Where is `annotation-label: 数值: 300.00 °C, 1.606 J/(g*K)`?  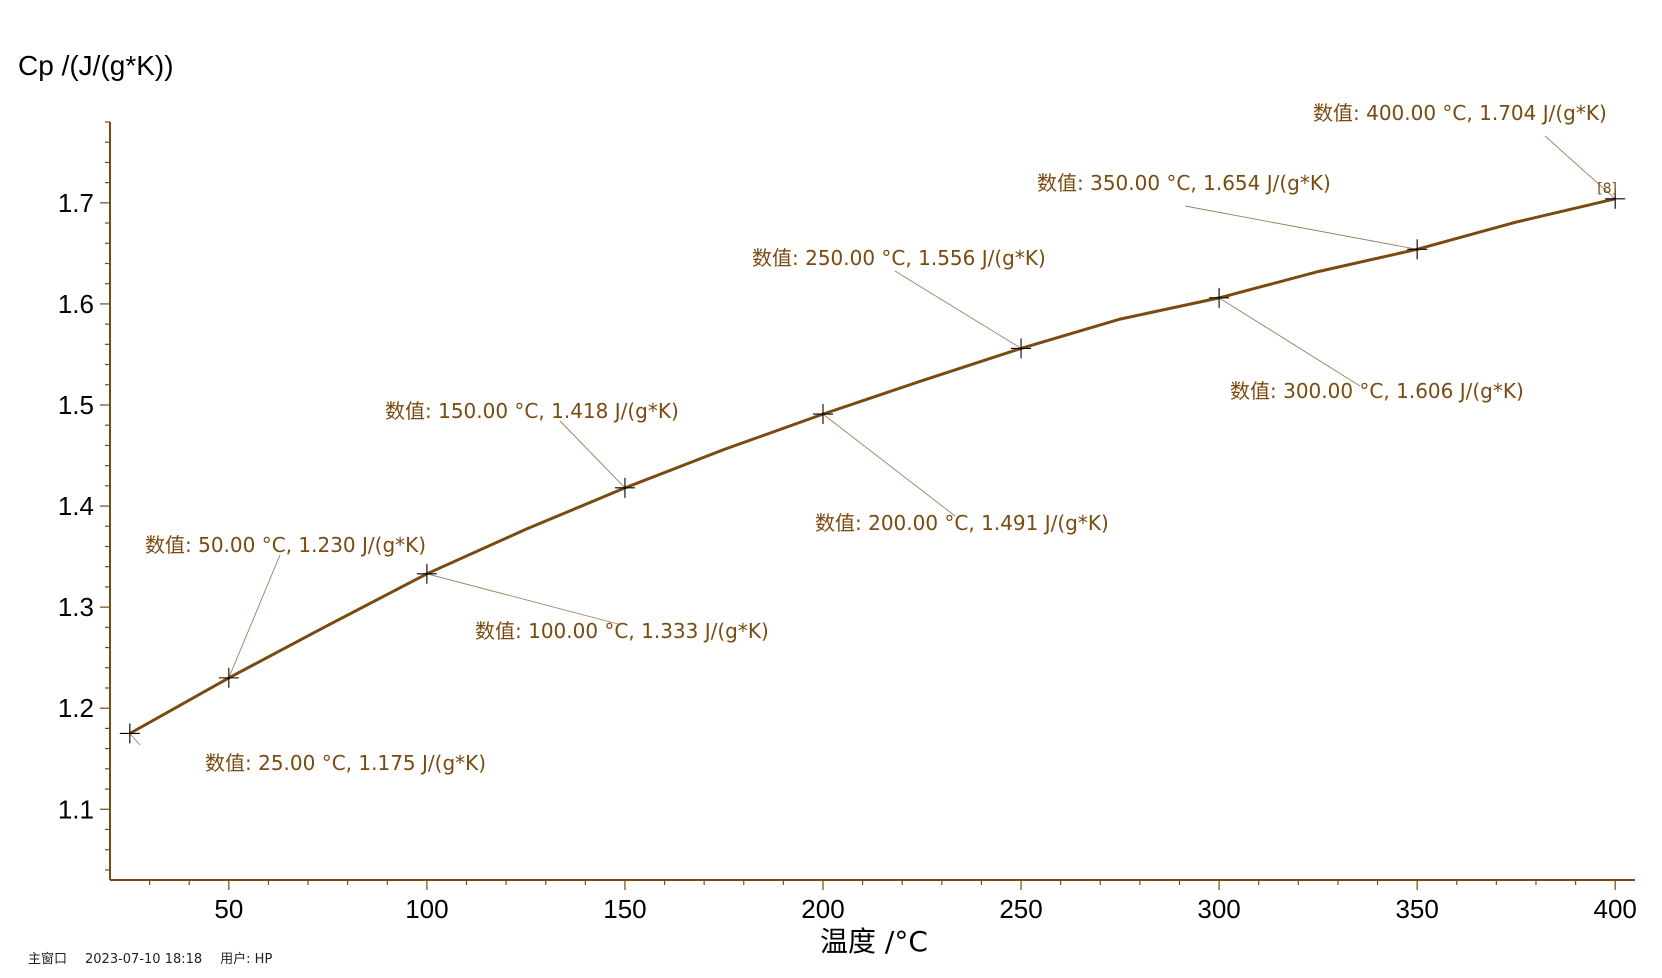 annotation-label: 数值: 300.00 °C, 1.606 J/(g*K) is located at coordinates (1377, 391).